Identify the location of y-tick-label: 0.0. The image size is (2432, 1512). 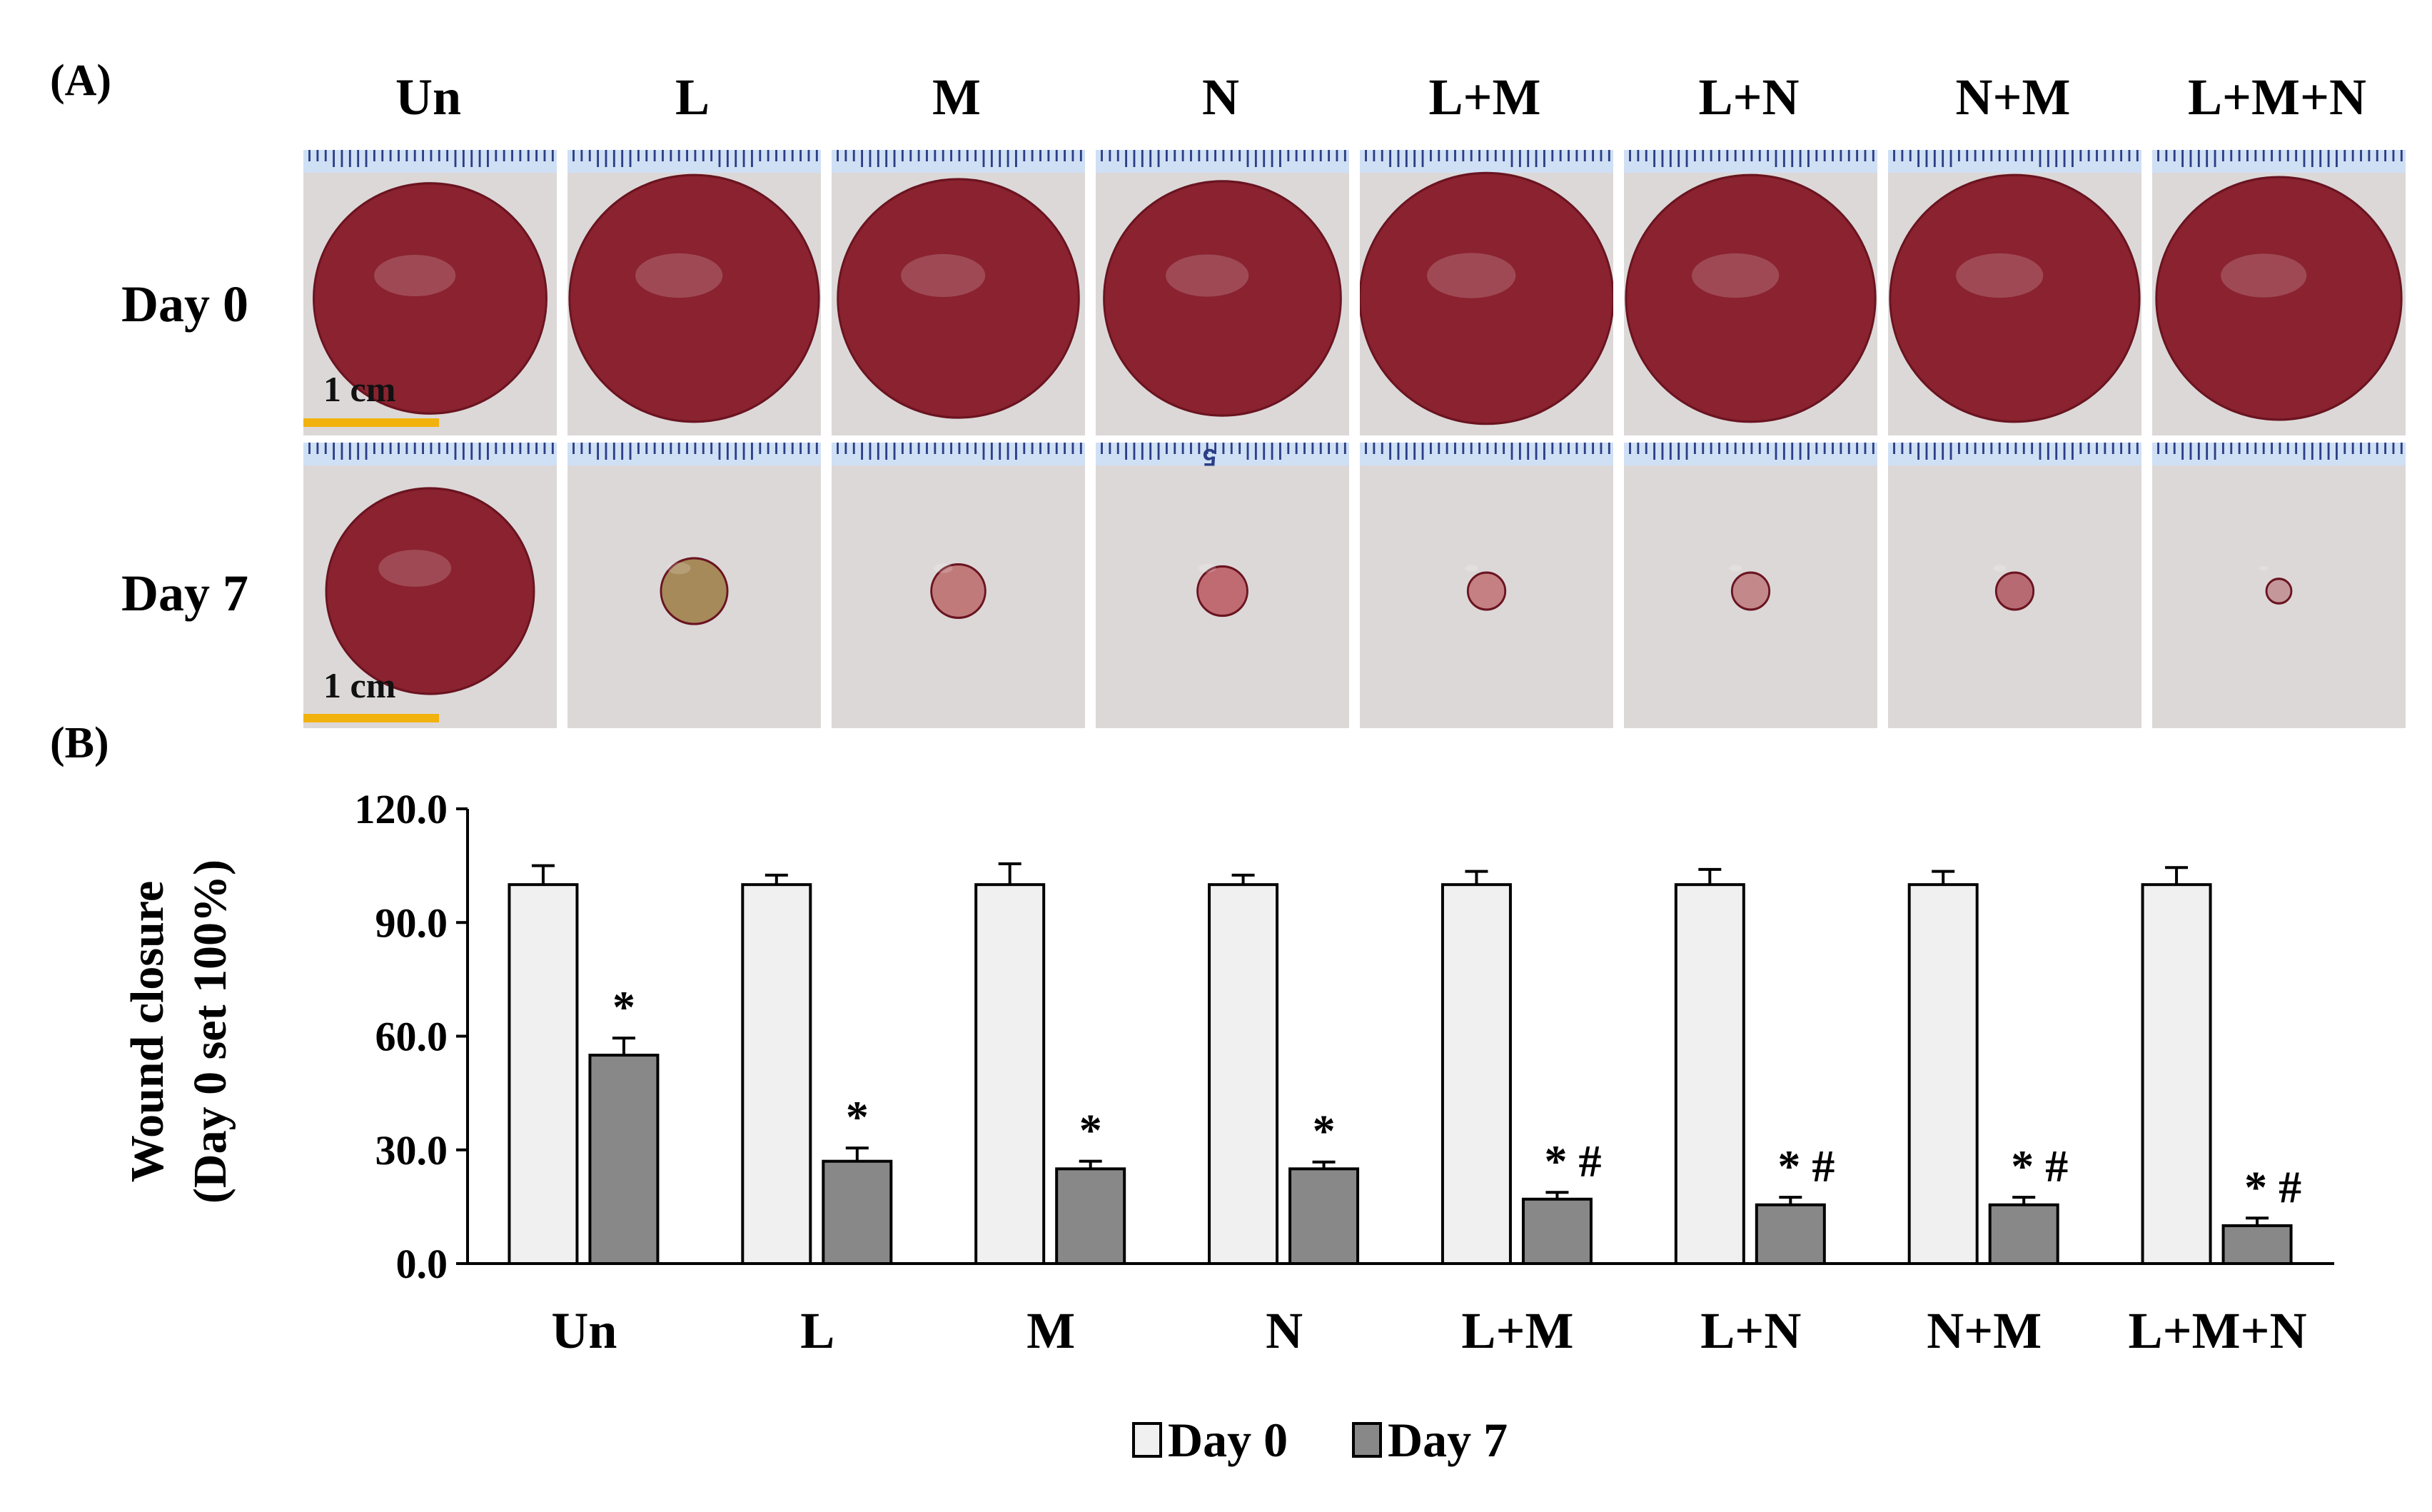
(422, 1264).